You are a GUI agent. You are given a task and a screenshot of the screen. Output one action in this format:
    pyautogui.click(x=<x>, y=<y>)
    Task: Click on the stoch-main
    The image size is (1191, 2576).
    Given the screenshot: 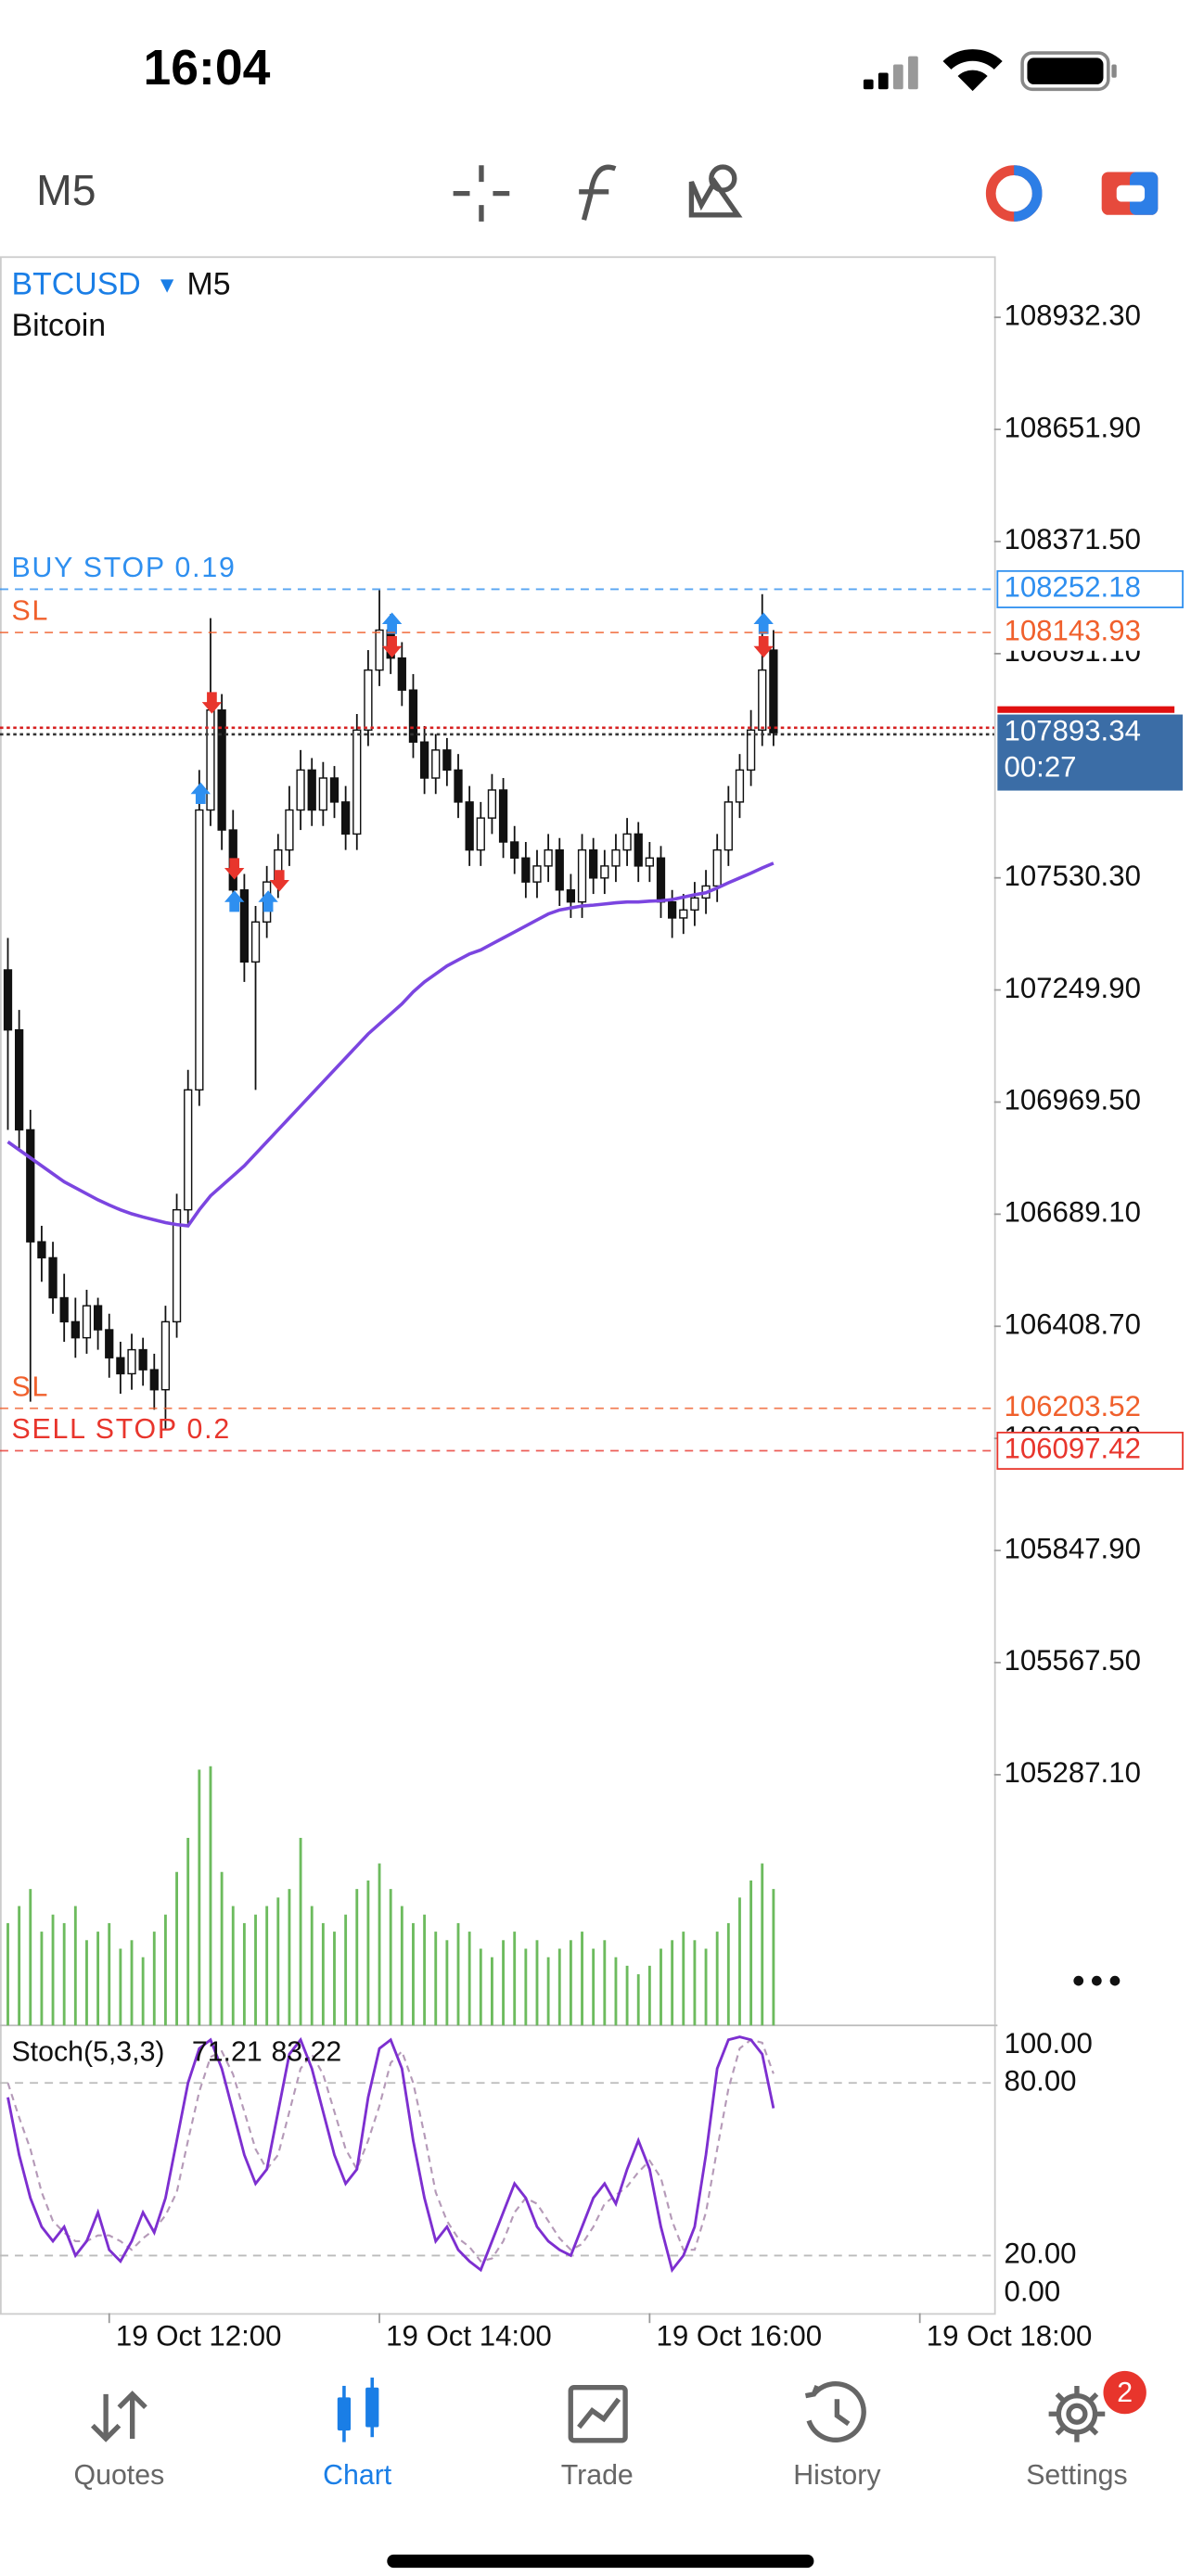 What is the action you would take?
    pyautogui.click(x=390, y=2154)
    